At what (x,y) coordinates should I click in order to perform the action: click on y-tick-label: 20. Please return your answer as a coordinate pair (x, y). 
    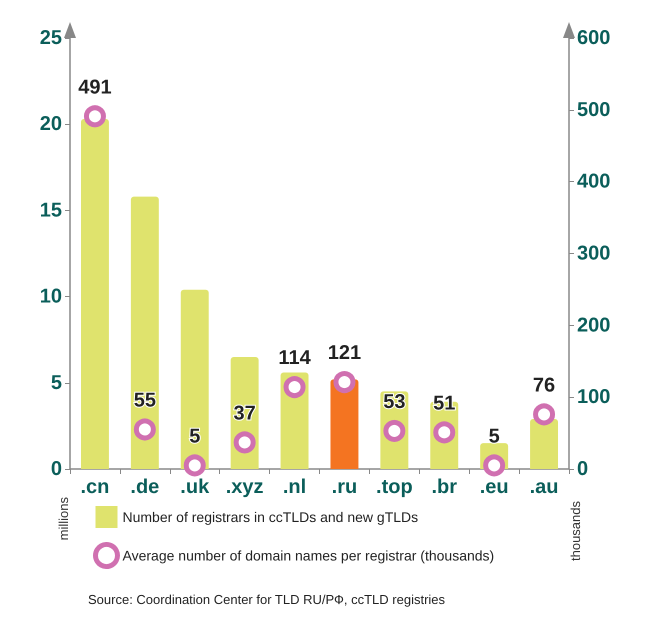
    Looking at the image, I should click on (51, 124).